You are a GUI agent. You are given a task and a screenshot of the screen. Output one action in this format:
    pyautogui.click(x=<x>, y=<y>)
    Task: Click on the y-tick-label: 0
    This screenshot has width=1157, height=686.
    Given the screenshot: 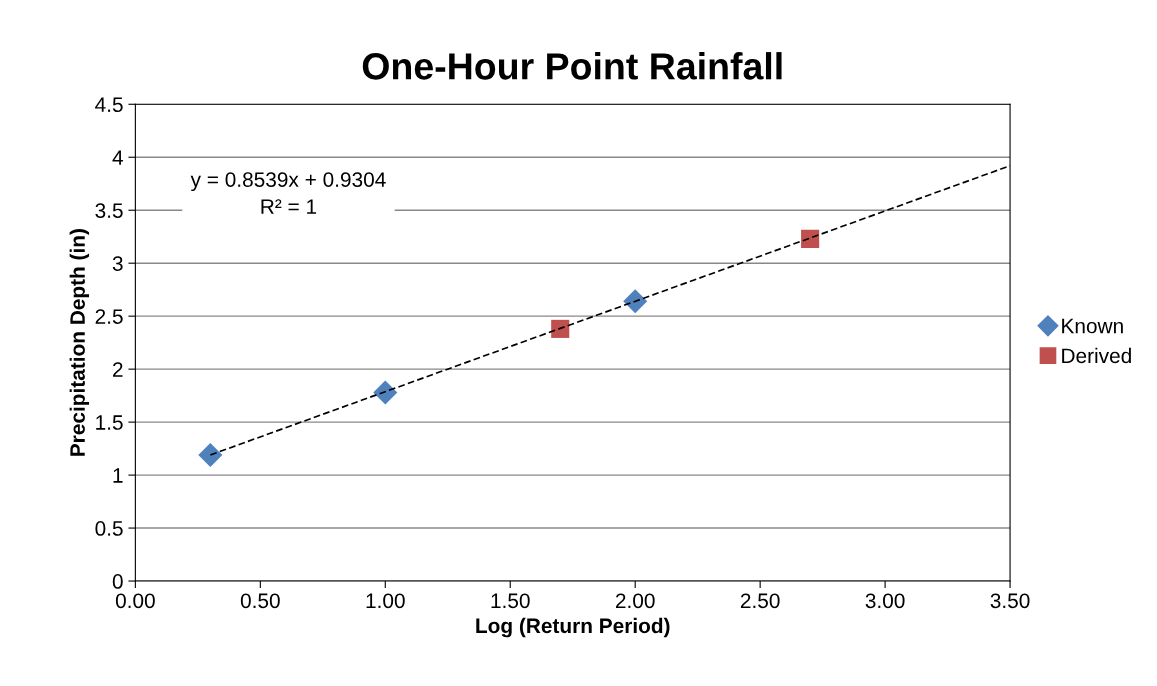 What is the action you would take?
    pyautogui.click(x=117, y=581)
    